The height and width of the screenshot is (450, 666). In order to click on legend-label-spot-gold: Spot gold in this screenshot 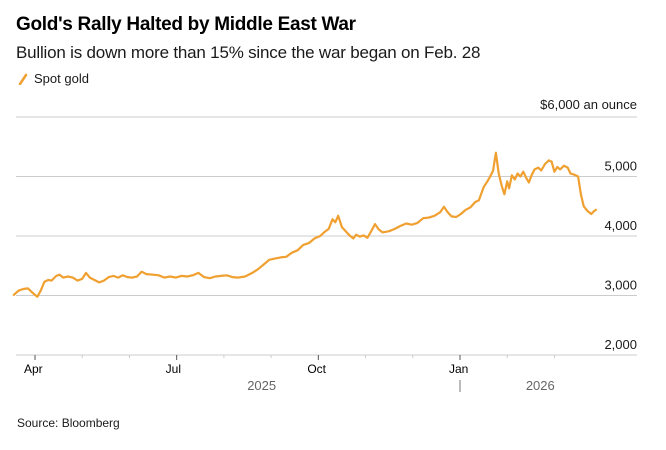, I will do `click(61, 78)`.